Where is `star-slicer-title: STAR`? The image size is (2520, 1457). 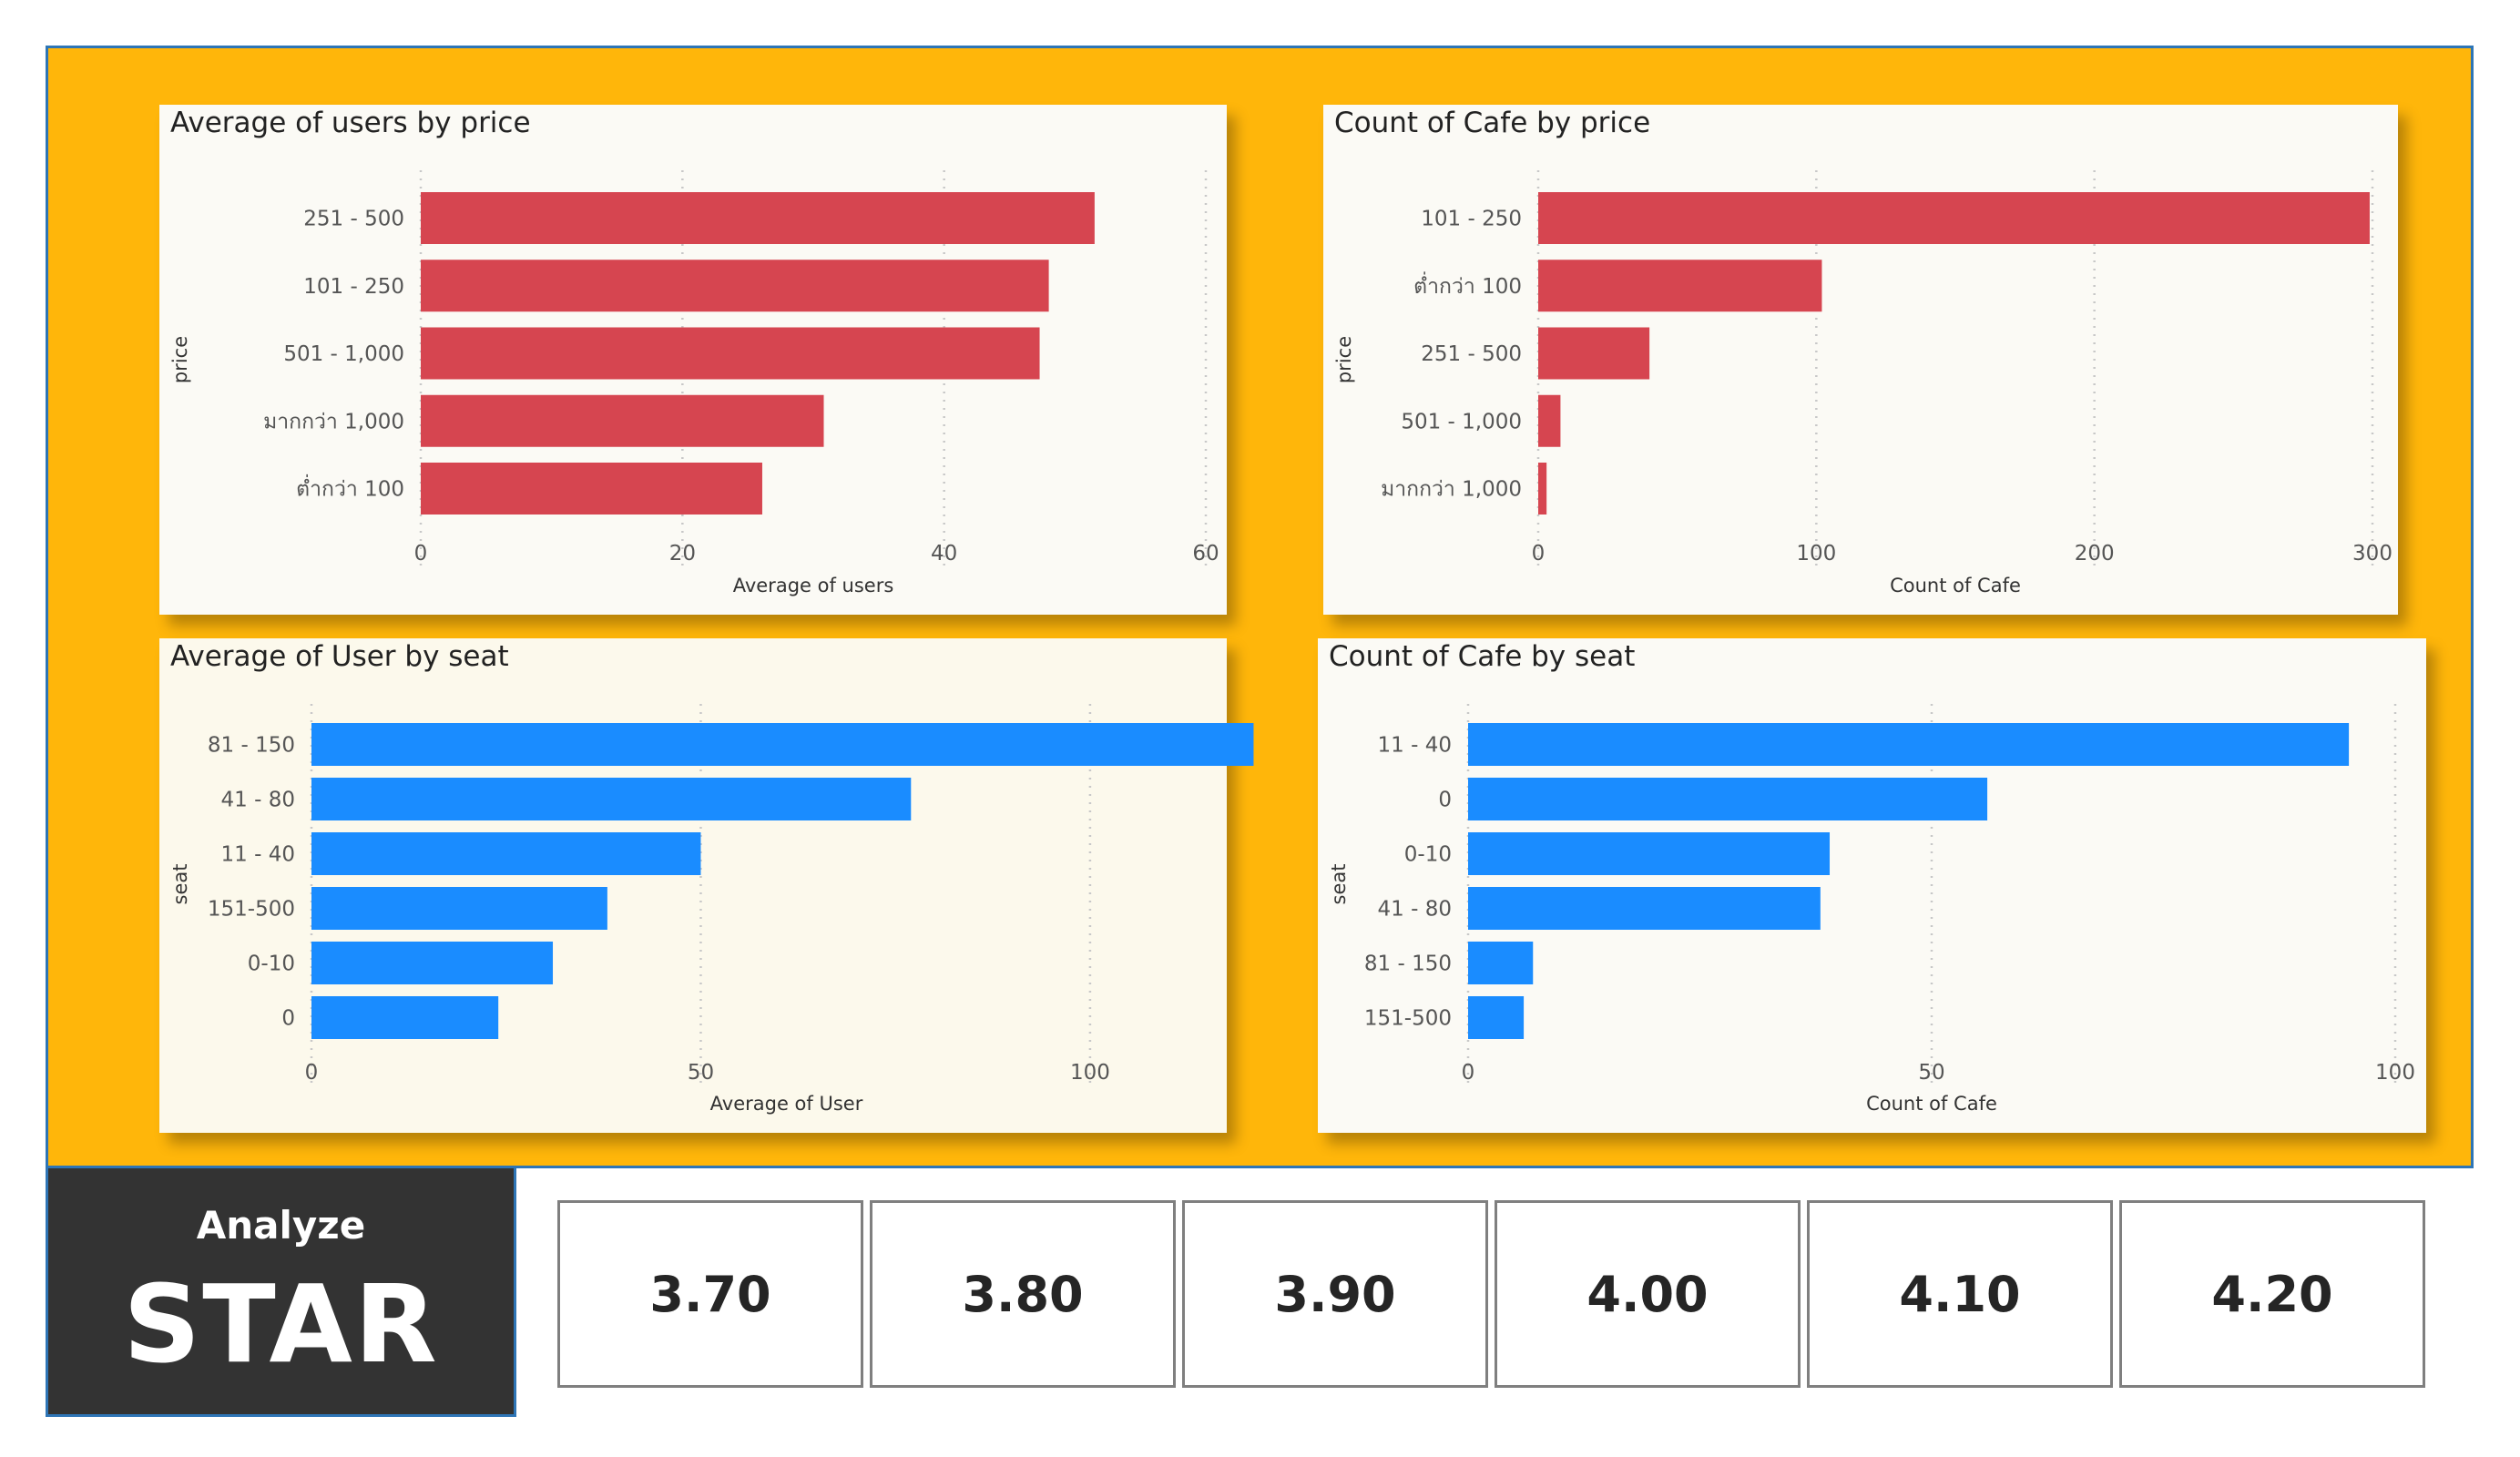 star-slicer-title: STAR is located at coordinates (281, 1324).